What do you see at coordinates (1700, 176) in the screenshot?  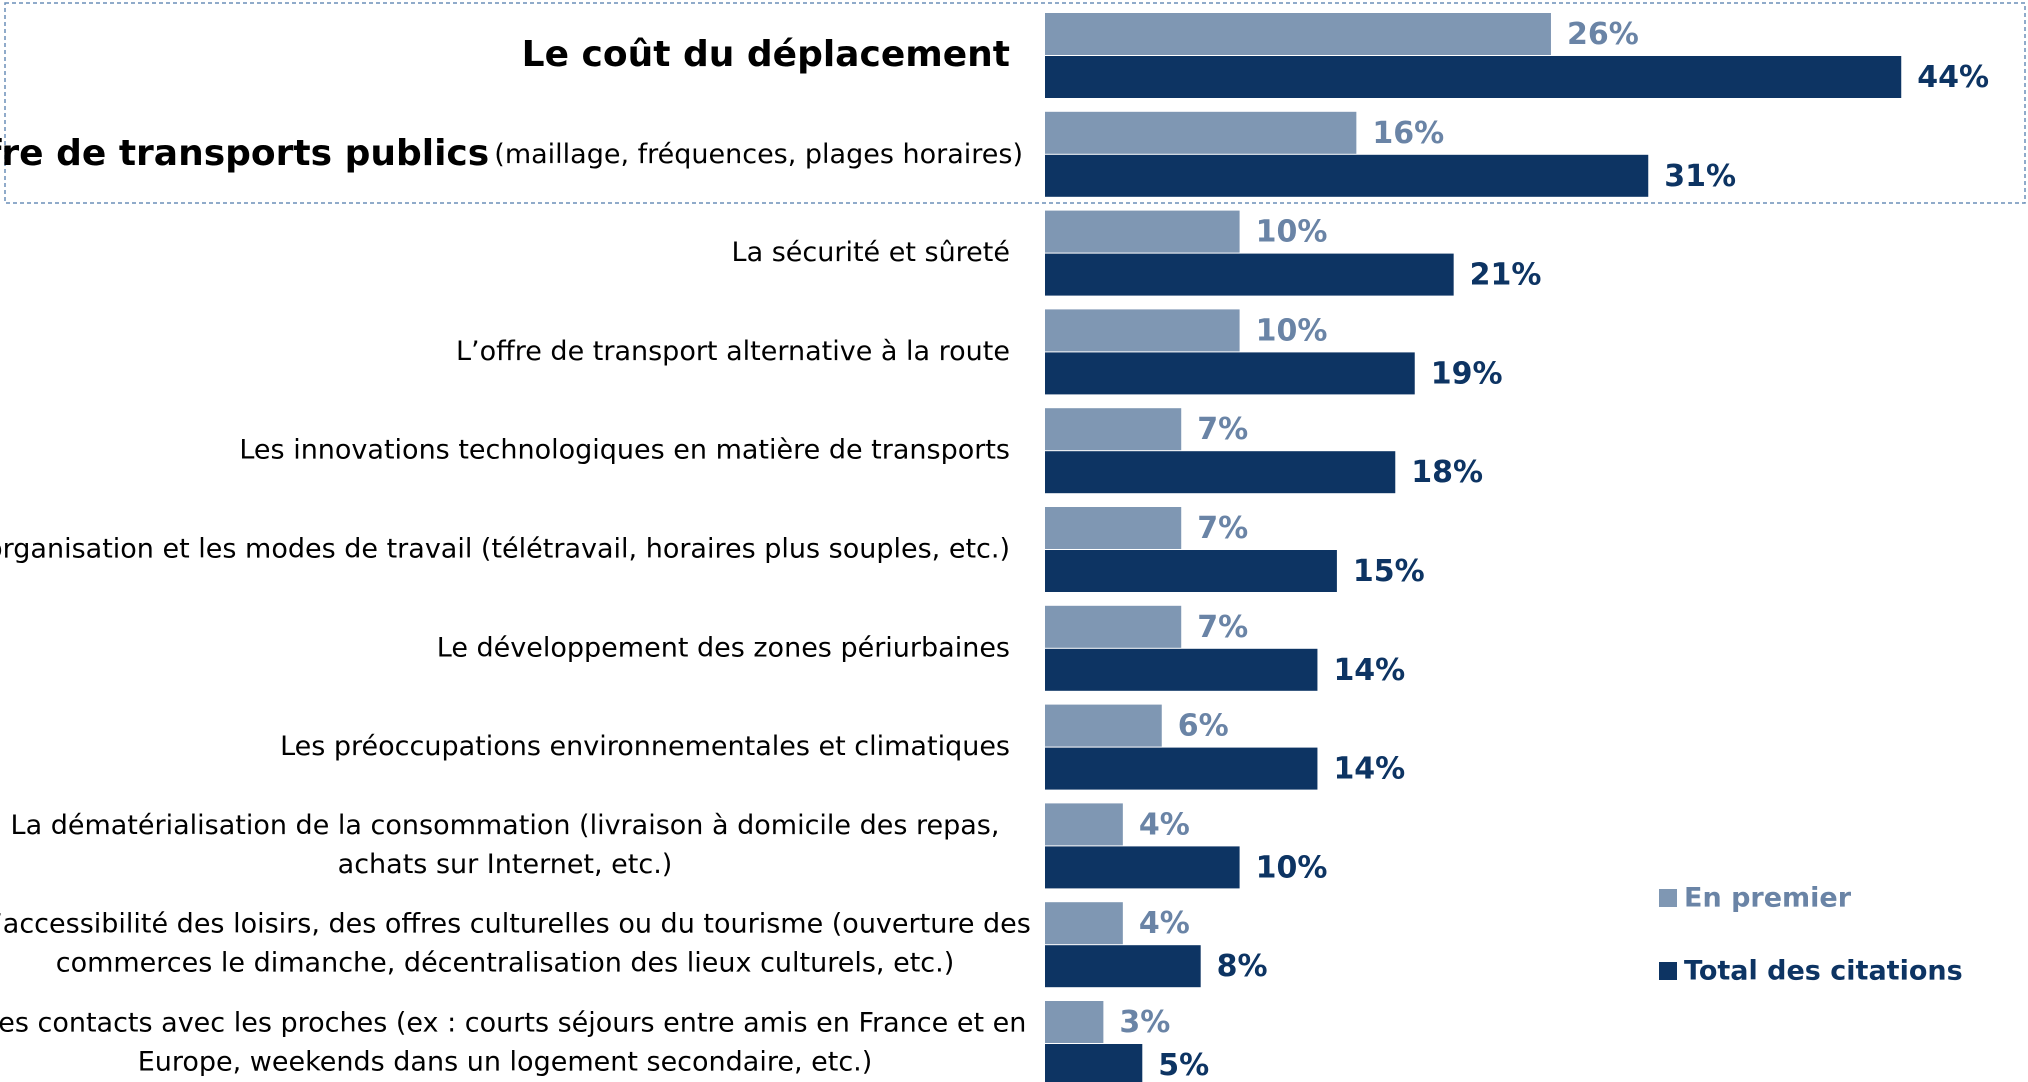 I see `value-label: 31%` at bounding box center [1700, 176].